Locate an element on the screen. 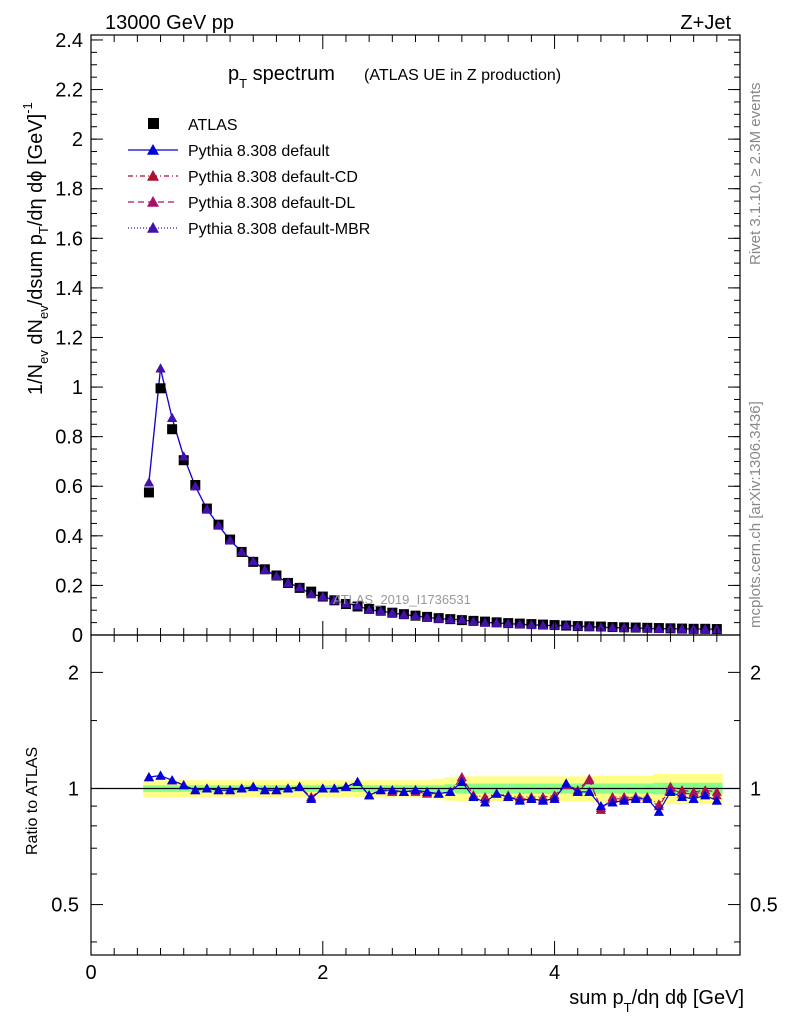  y-tick-label: 1.6 is located at coordinates (69, 239).